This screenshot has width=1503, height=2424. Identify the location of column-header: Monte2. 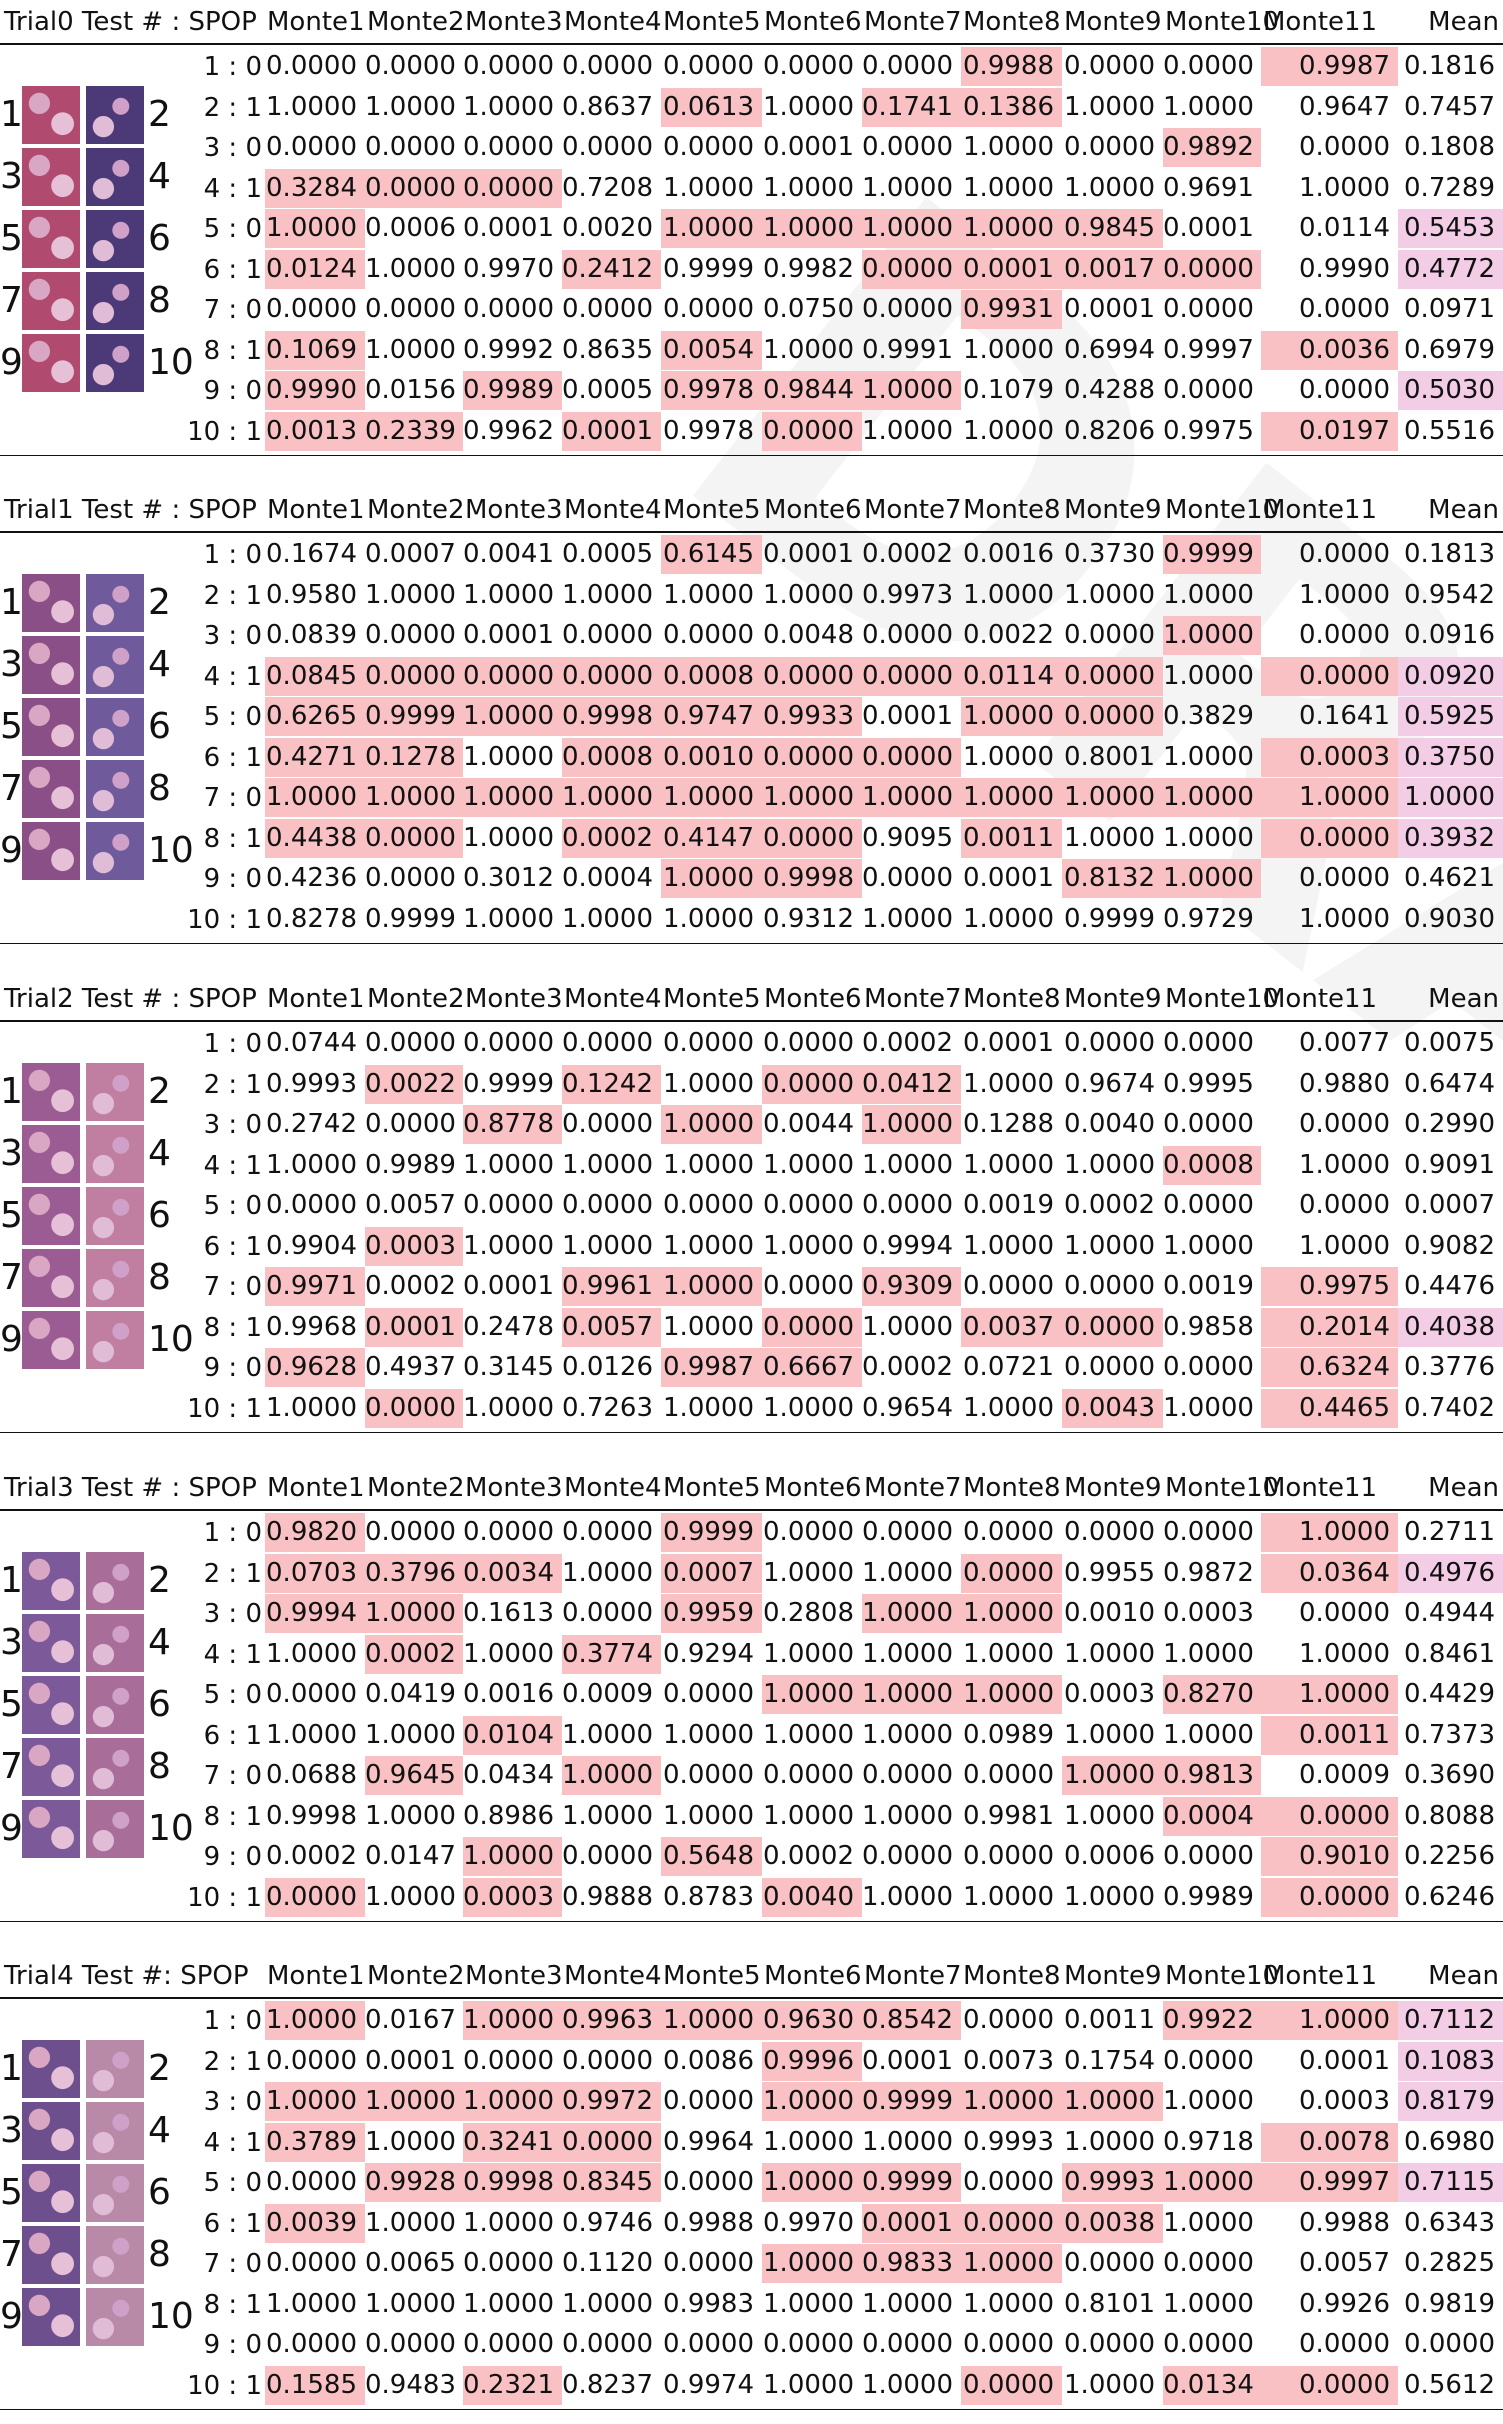
(416, 510).